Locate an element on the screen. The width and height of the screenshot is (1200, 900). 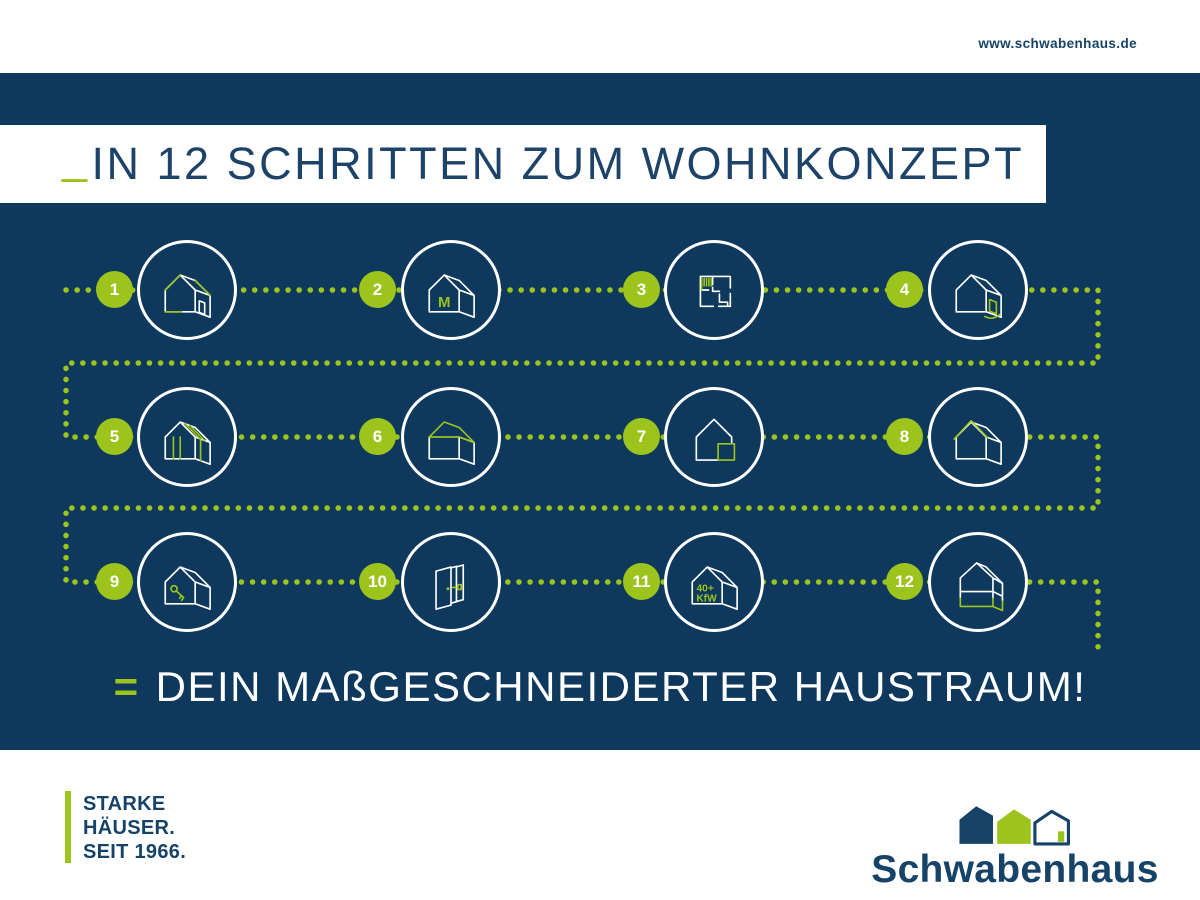
result-text: DEIN MAßGESCHNEIDERTER HAUSTRAUM! is located at coordinates (621, 686).